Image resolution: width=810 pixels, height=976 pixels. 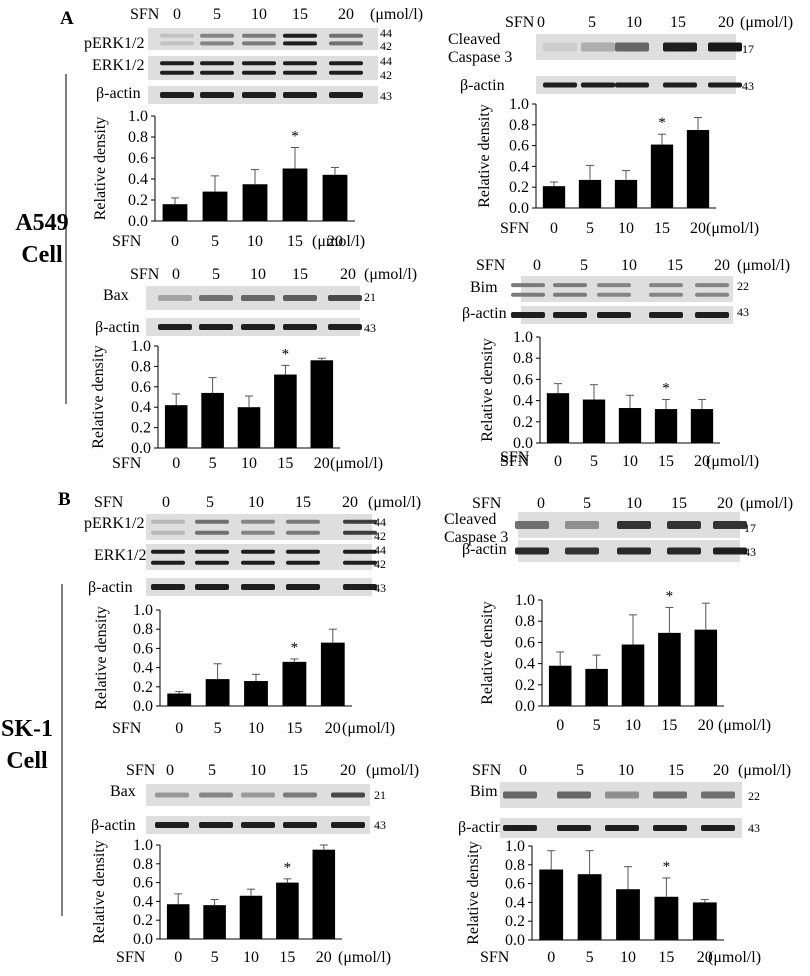 I want to click on y-tick-label: 0.0, so click(x=523, y=443).